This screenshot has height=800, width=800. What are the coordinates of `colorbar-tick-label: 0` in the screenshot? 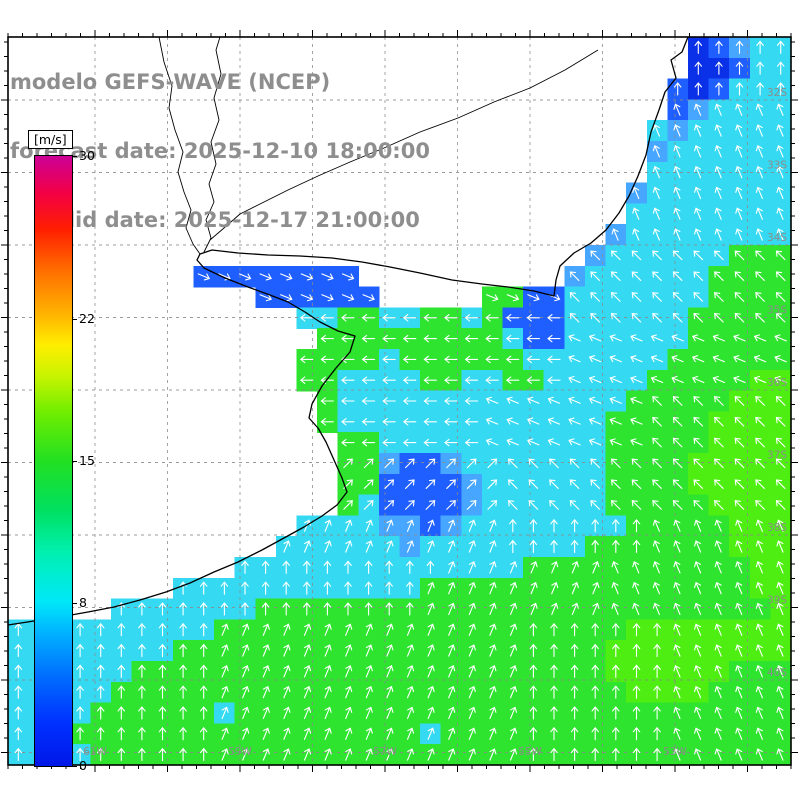 It's located at (83, 765).